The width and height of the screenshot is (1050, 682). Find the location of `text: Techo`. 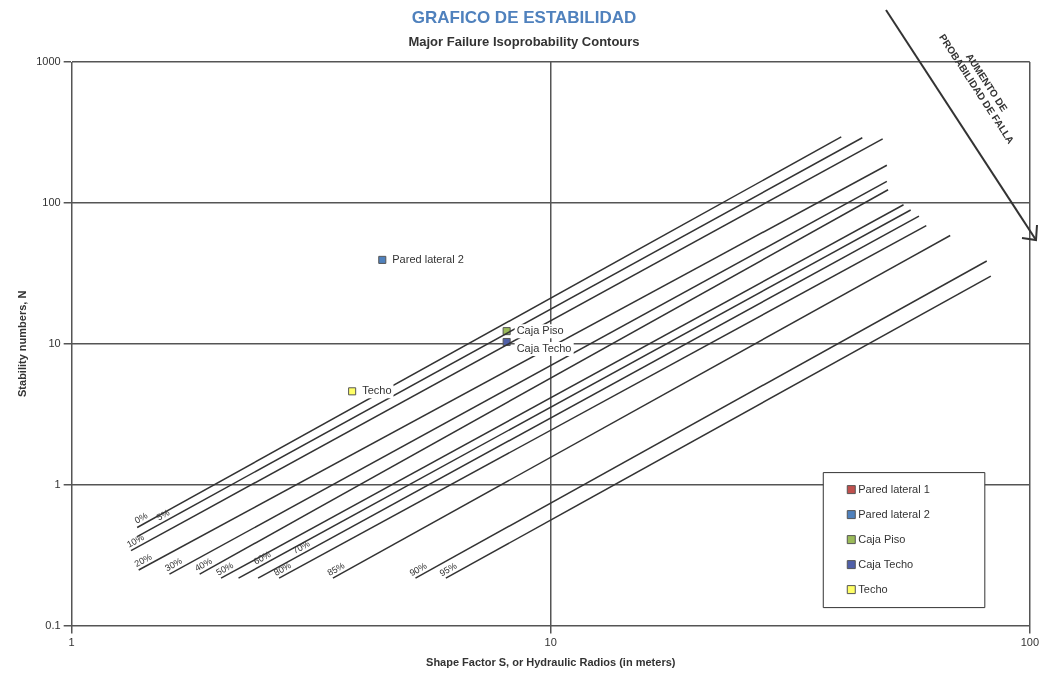

text: Techo is located at coordinates (377, 390).